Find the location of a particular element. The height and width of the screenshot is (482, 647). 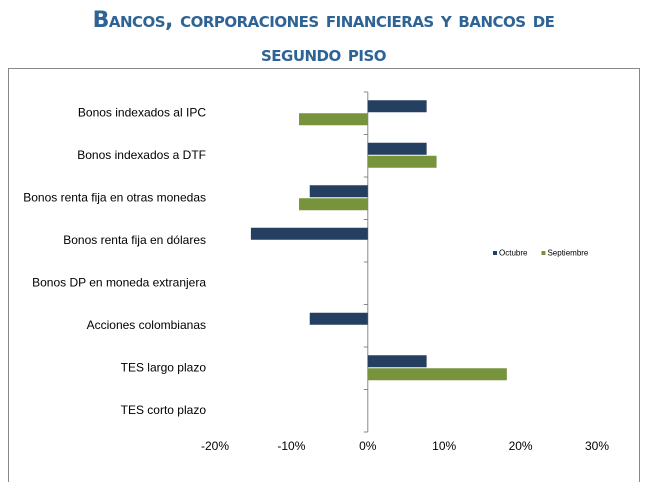

y-tick-label: Bonos DP en moneda extranjera is located at coordinates (119, 282).